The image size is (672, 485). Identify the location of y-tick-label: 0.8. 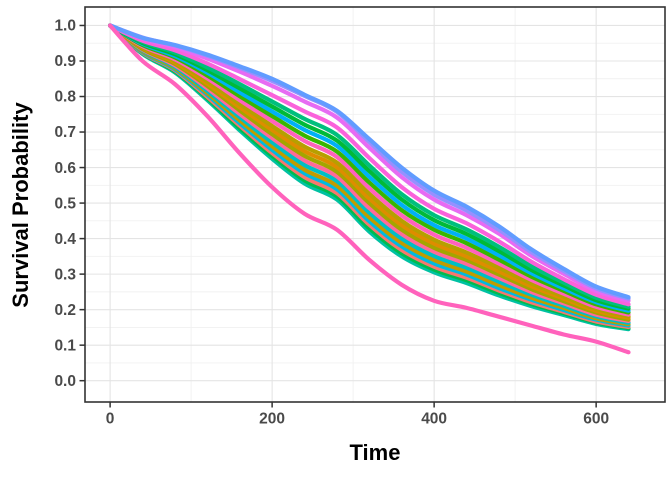
(65, 97).